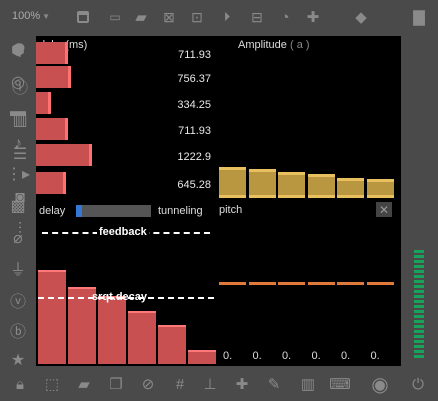  I want to click on feedback-label: feedback, so click(123, 232).